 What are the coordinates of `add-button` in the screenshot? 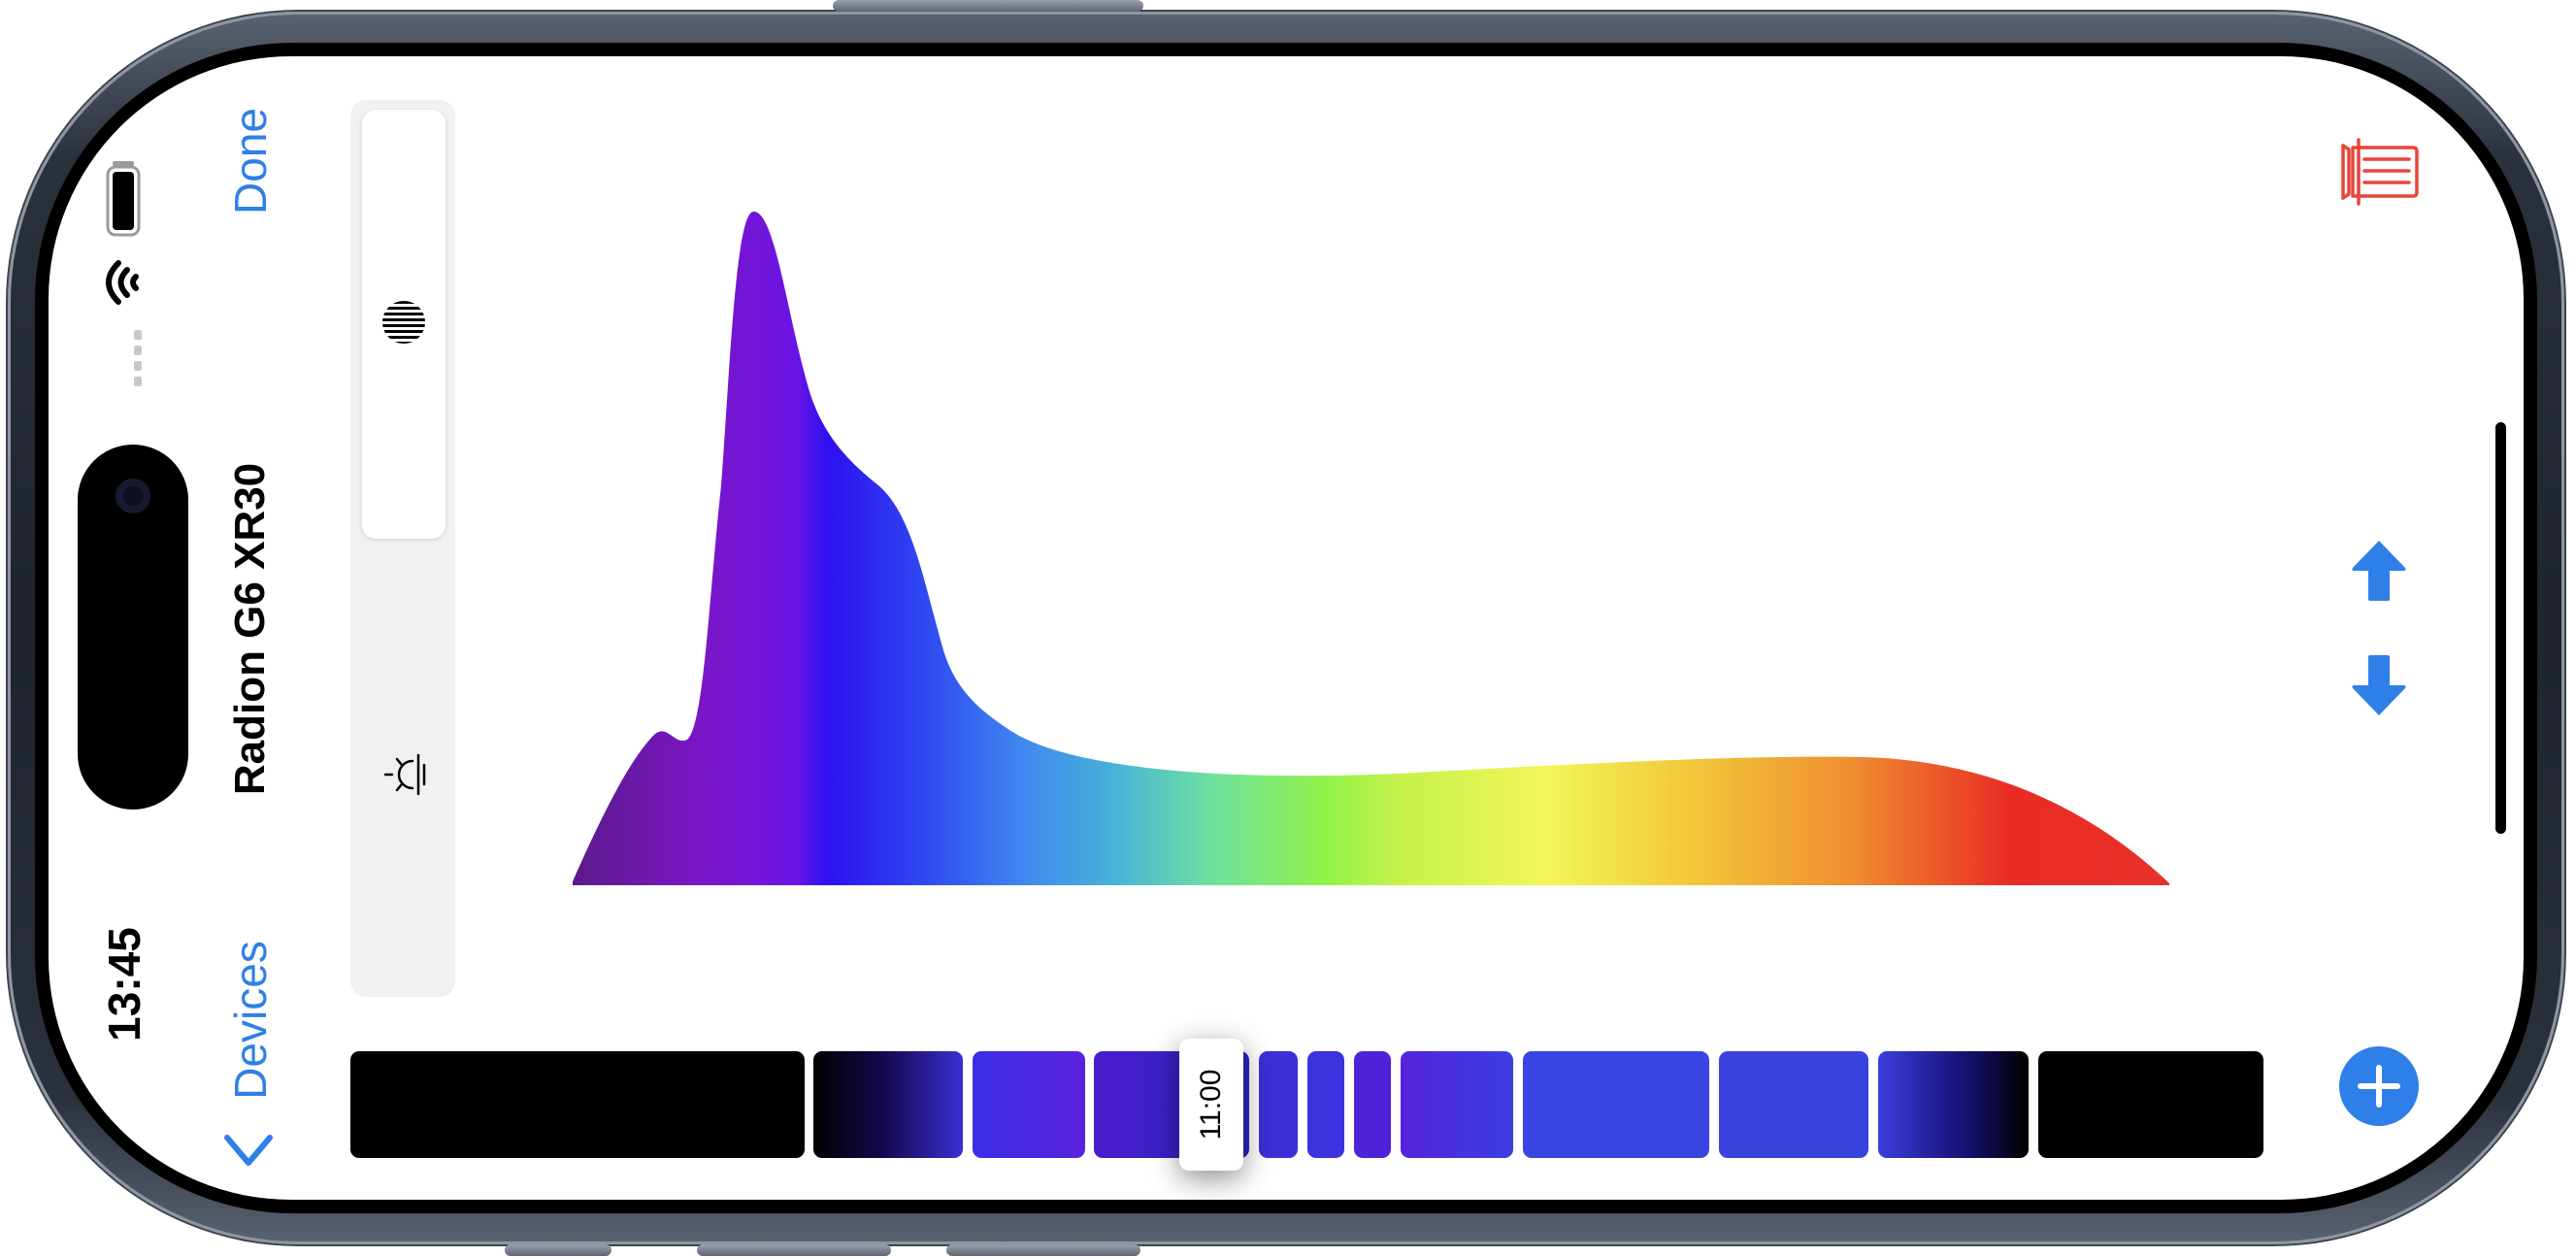 It's located at (2379, 1086).